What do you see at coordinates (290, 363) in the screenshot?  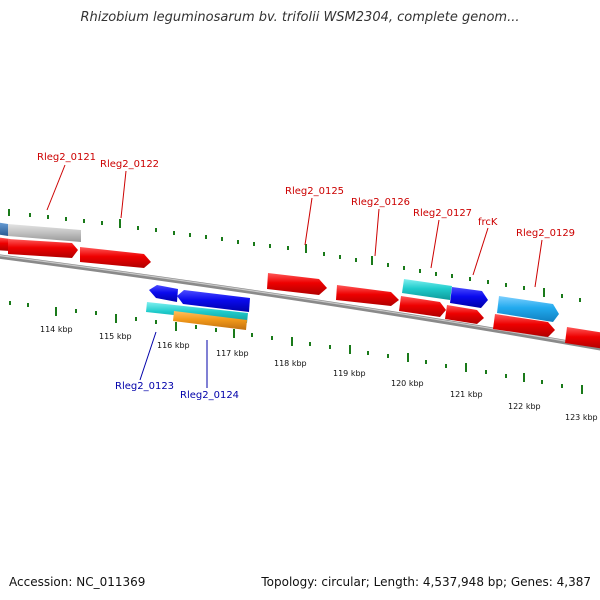 I see `scale-label: 118 kbp` at bounding box center [290, 363].